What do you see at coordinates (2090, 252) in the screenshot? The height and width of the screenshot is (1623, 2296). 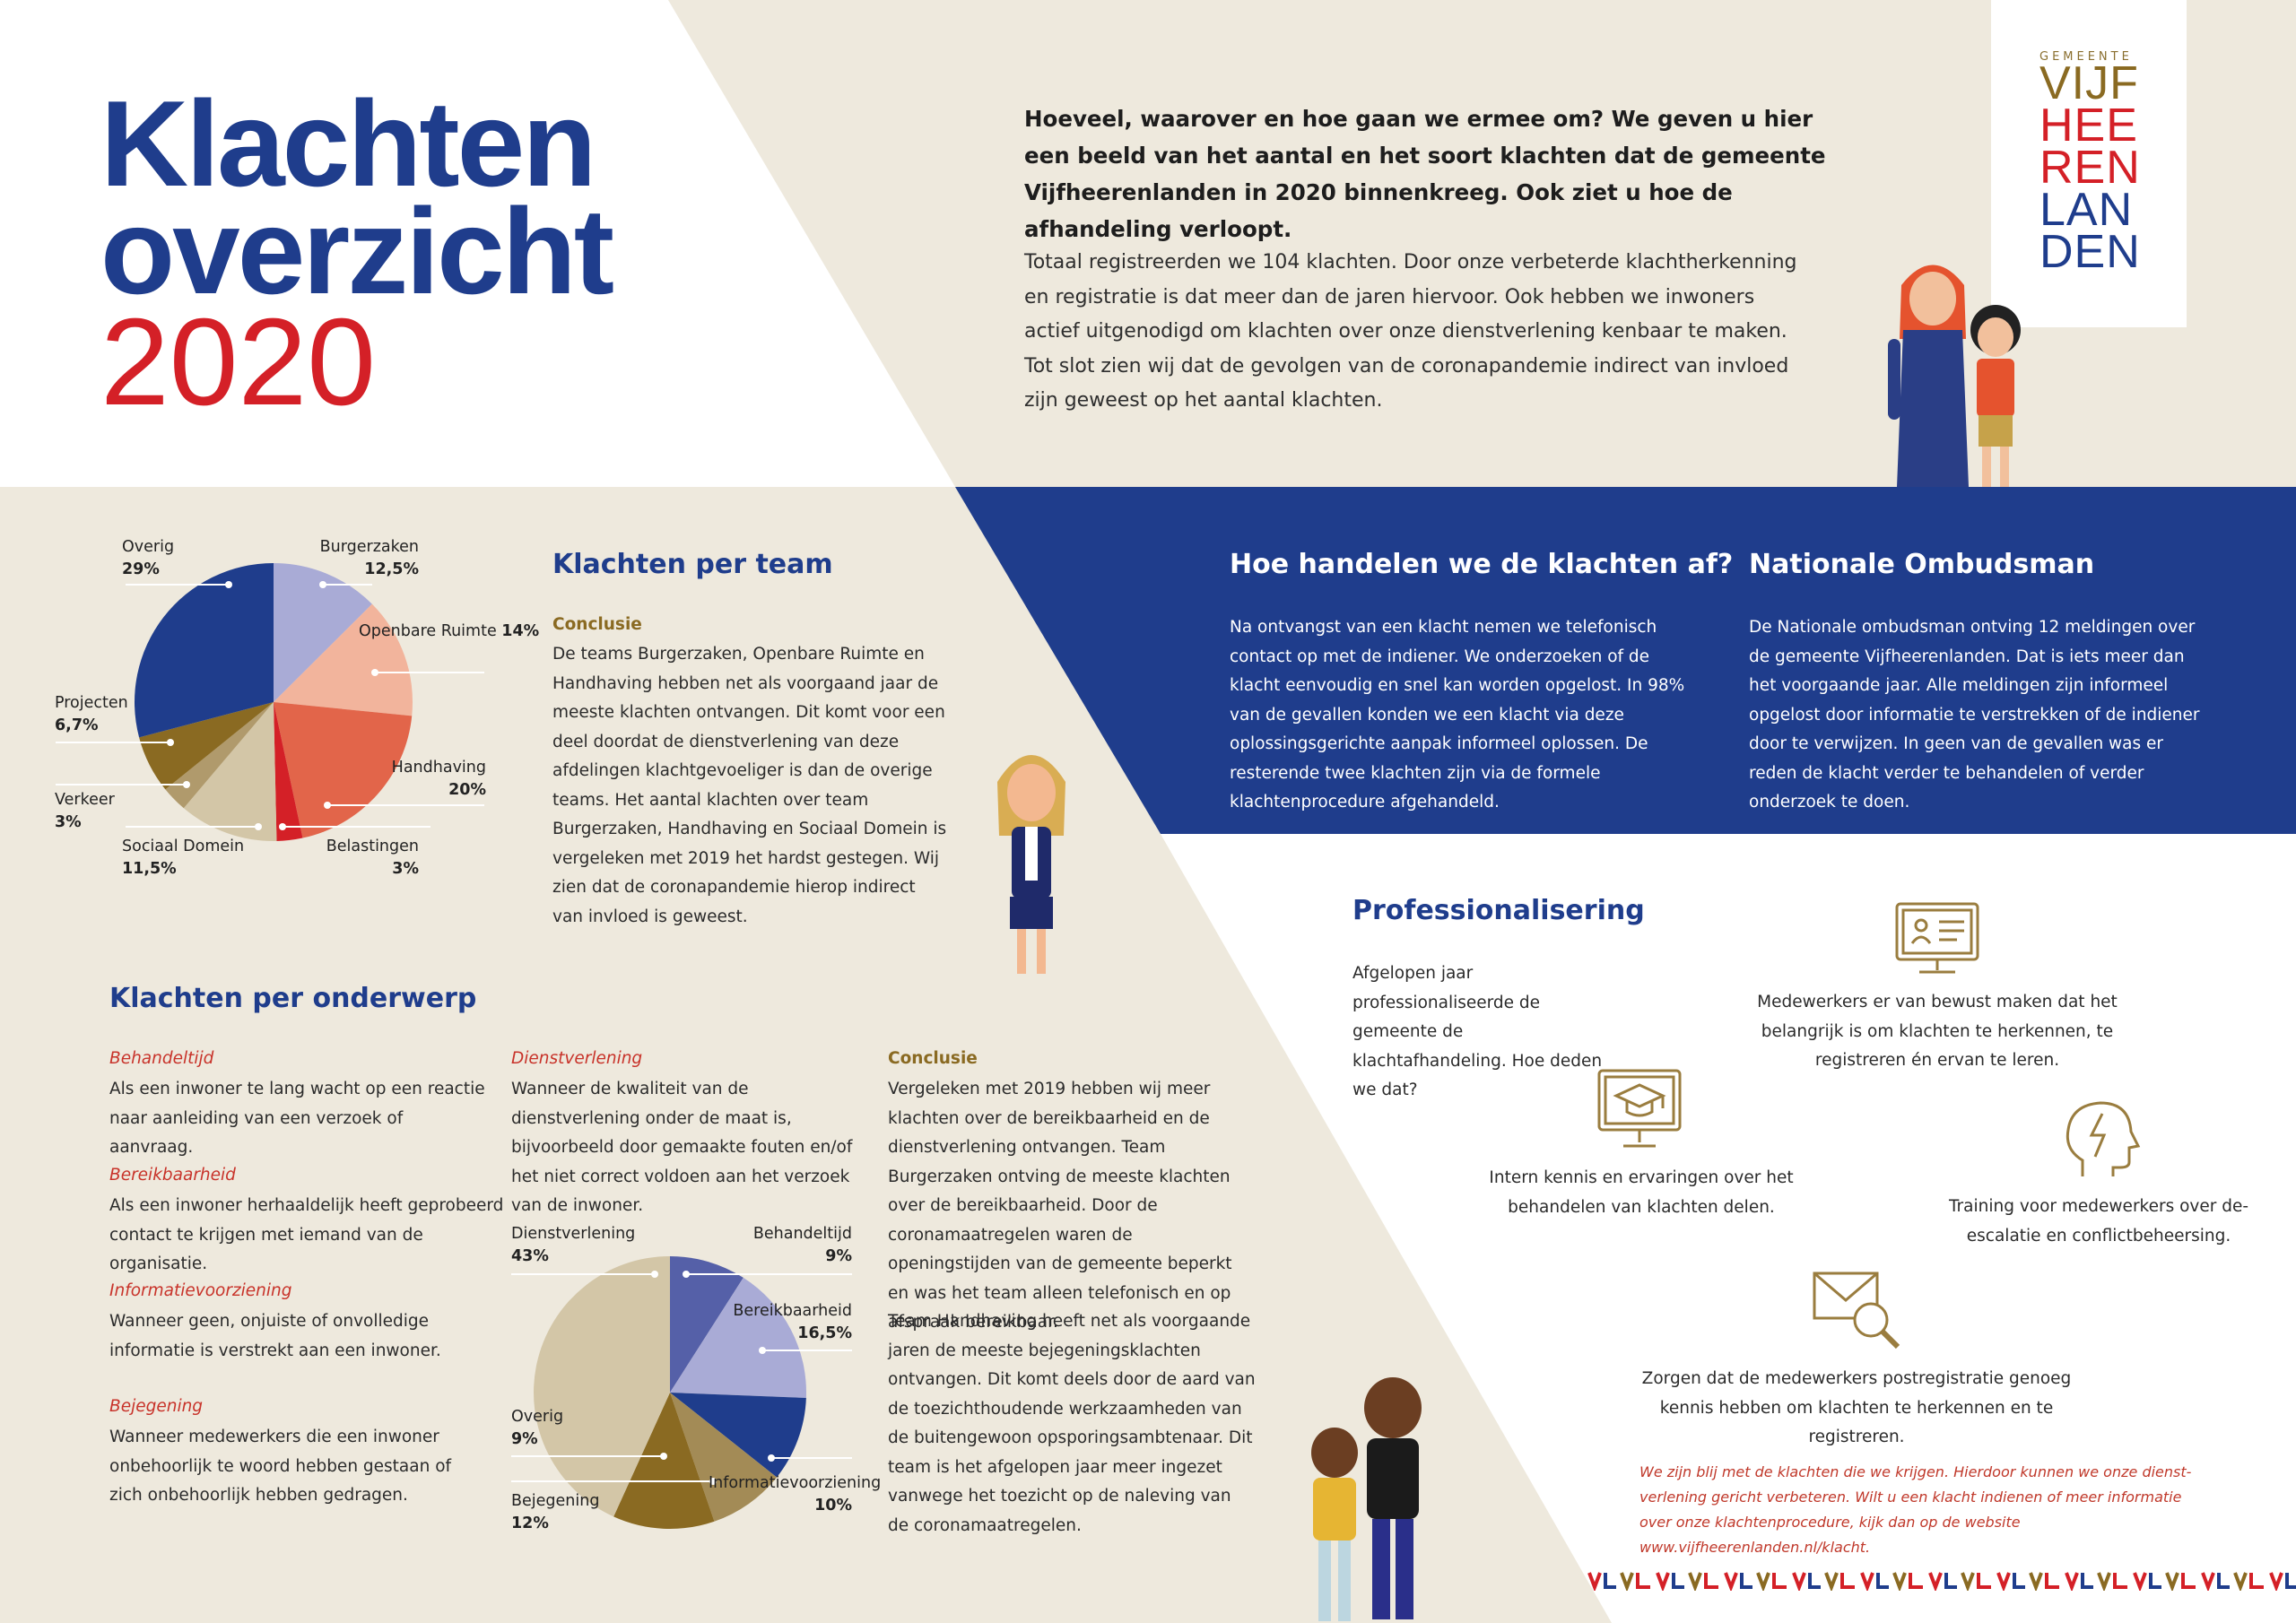 I see `logo-line: DEN` at bounding box center [2090, 252].